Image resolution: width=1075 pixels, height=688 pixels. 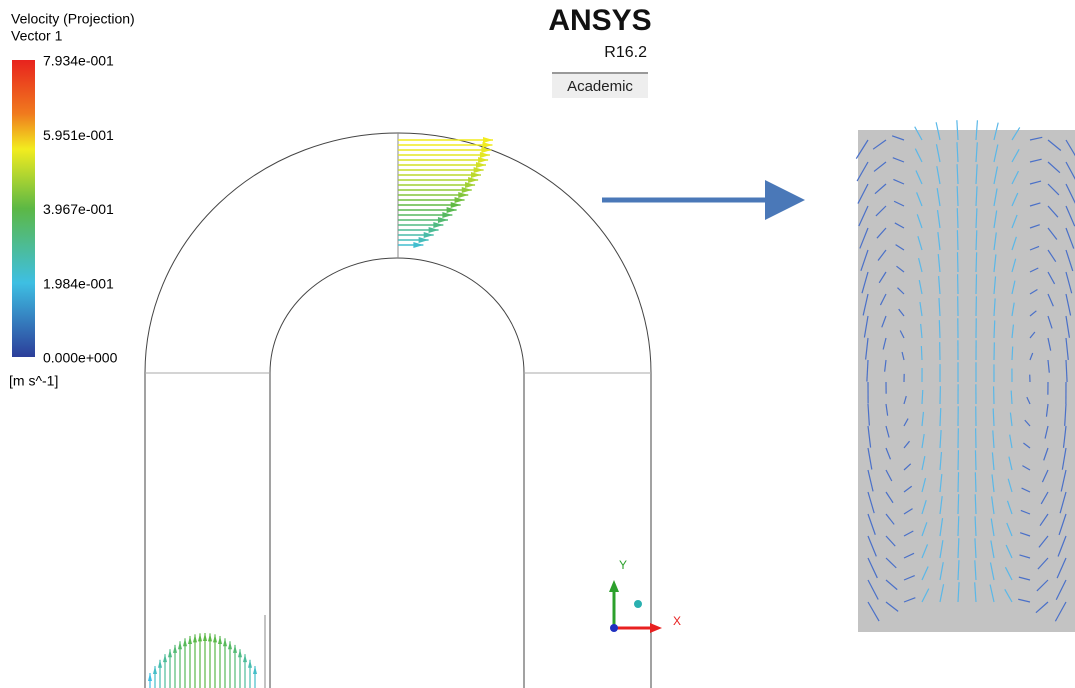 What do you see at coordinates (78, 209) in the screenshot?
I see `color-bar-label: 3.967e-001` at bounding box center [78, 209].